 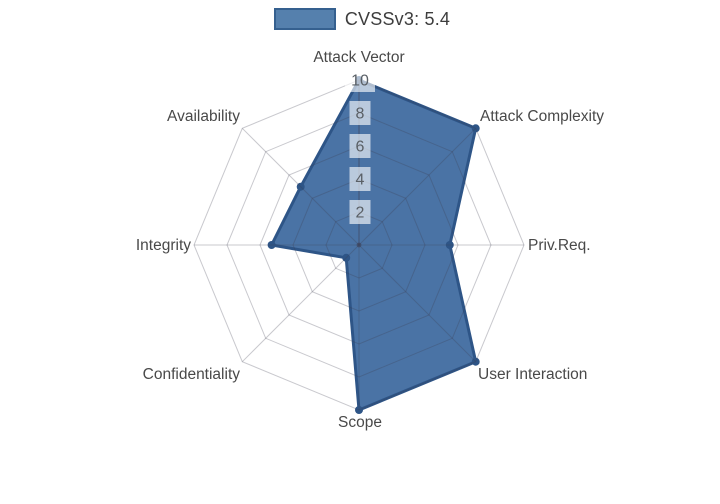 I want to click on series-point-confidentiality, so click(x=346, y=257).